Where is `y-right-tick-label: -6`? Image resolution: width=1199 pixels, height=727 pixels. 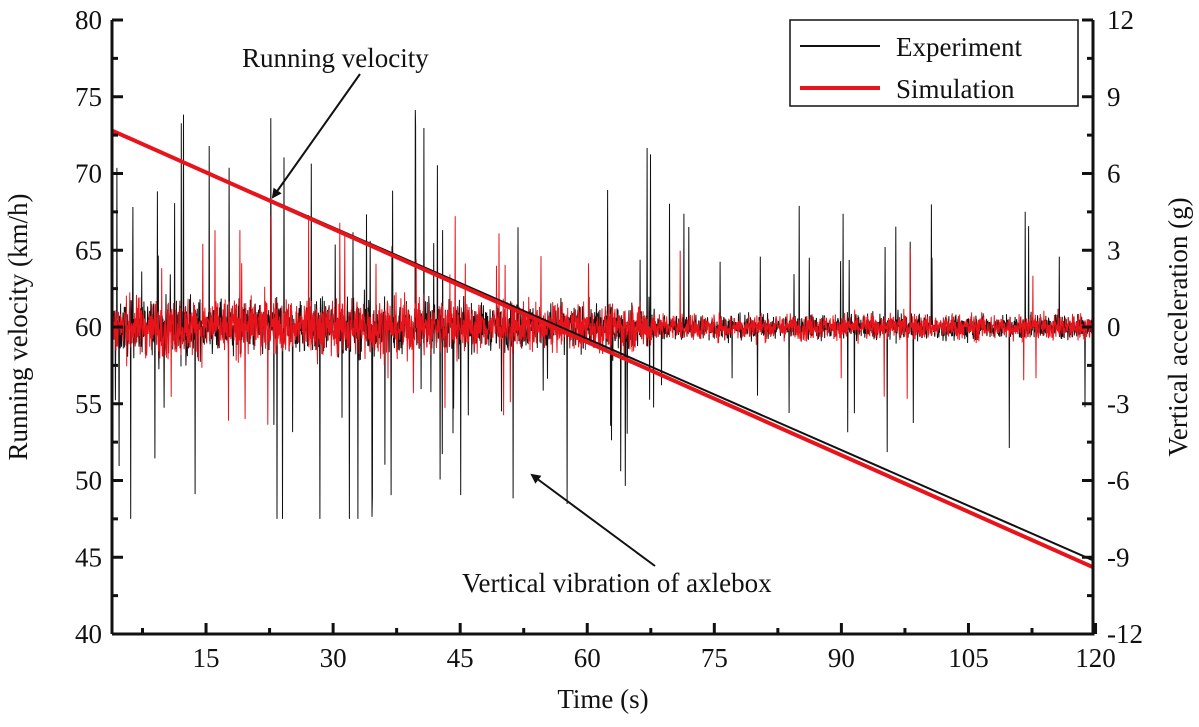 y-right-tick-label: -6 is located at coordinates (1118, 481).